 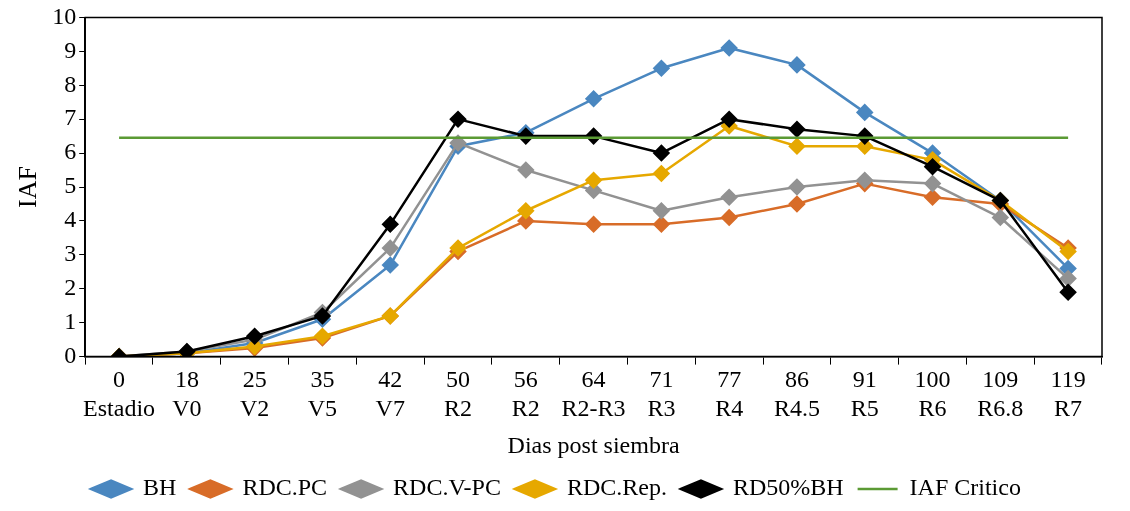 What do you see at coordinates (390, 394) in the screenshot?
I see `x-tick-label: 42 V7` at bounding box center [390, 394].